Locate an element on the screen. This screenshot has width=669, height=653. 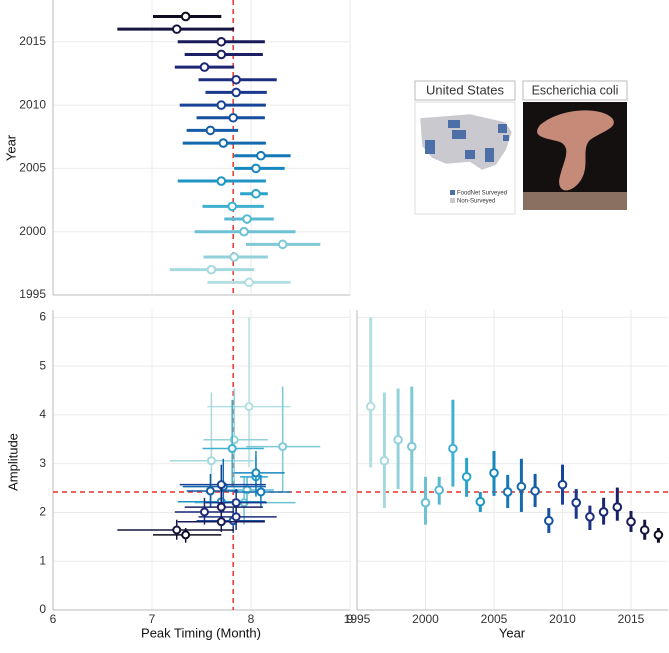
bacteria is located at coordinates (575, 150).